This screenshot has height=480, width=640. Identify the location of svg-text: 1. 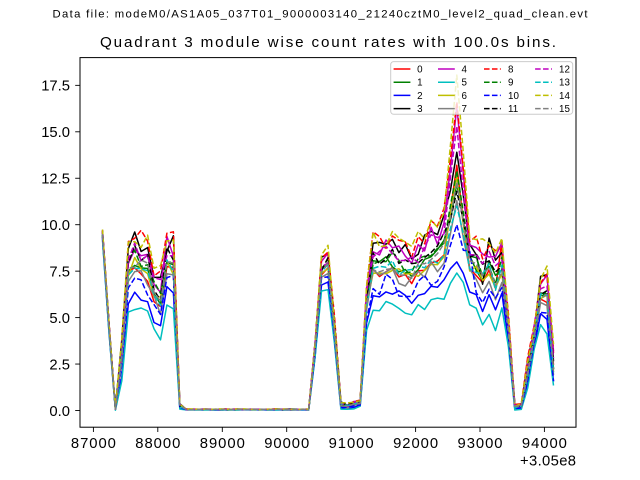
(419, 83).